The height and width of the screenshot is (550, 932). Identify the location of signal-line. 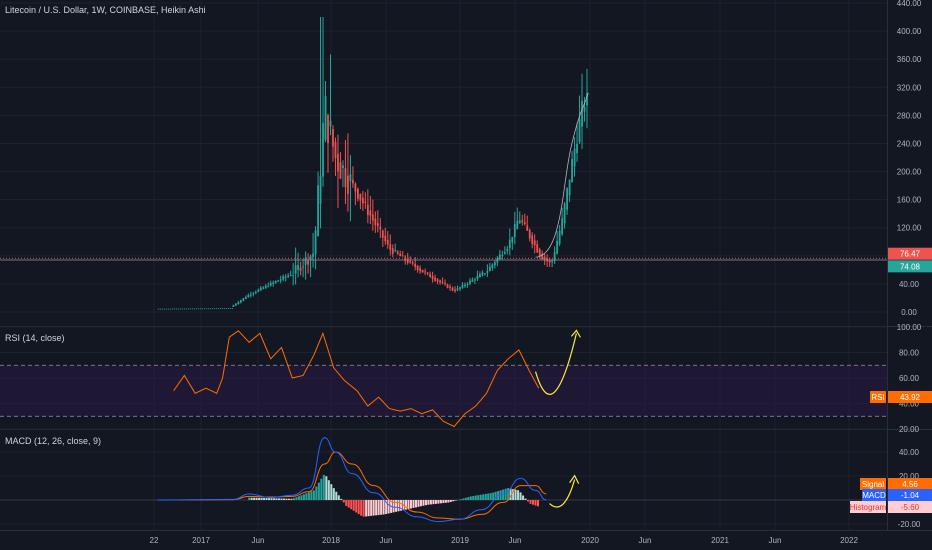
(352, 485).